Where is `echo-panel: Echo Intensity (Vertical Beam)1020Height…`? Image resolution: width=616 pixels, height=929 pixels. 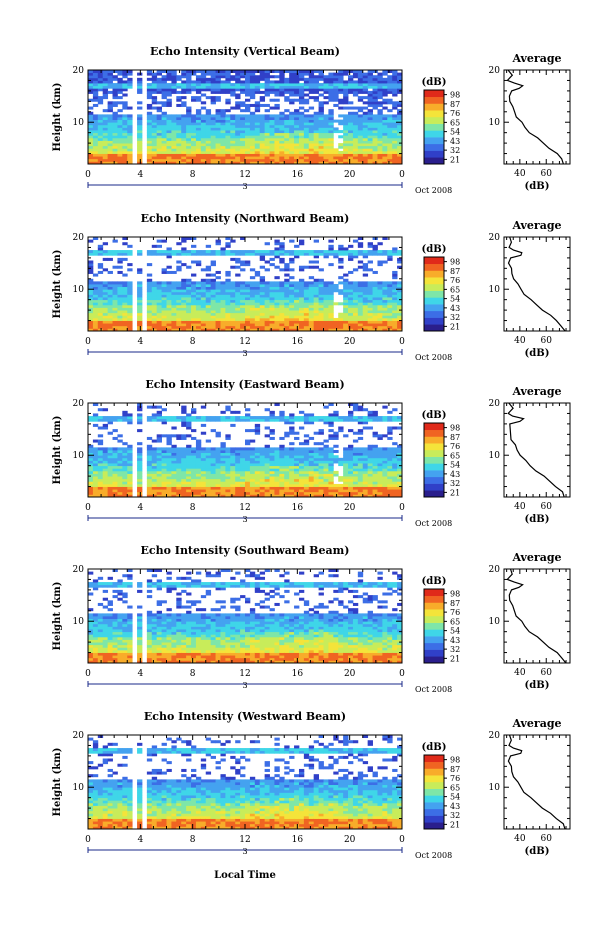 echo-panel: Echo Intensity (Vertical Beam)1020Height… is located at coordinates (311, 120).